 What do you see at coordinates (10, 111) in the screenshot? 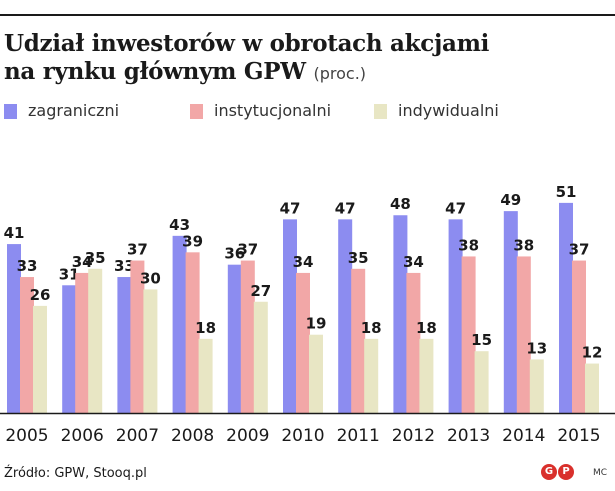
I see `legend-swatch-zagraniczni` at bounding box center [10, 111].